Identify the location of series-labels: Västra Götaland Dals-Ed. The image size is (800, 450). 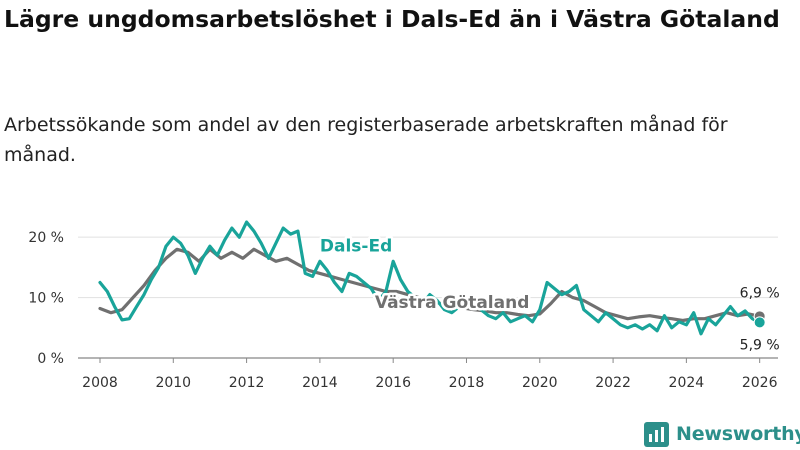
(424, 274).